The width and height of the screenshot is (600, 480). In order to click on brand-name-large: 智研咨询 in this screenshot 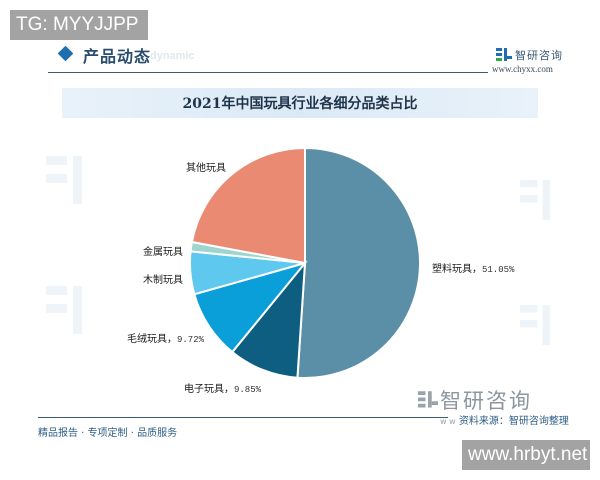, I will do `click(486, 401)`.